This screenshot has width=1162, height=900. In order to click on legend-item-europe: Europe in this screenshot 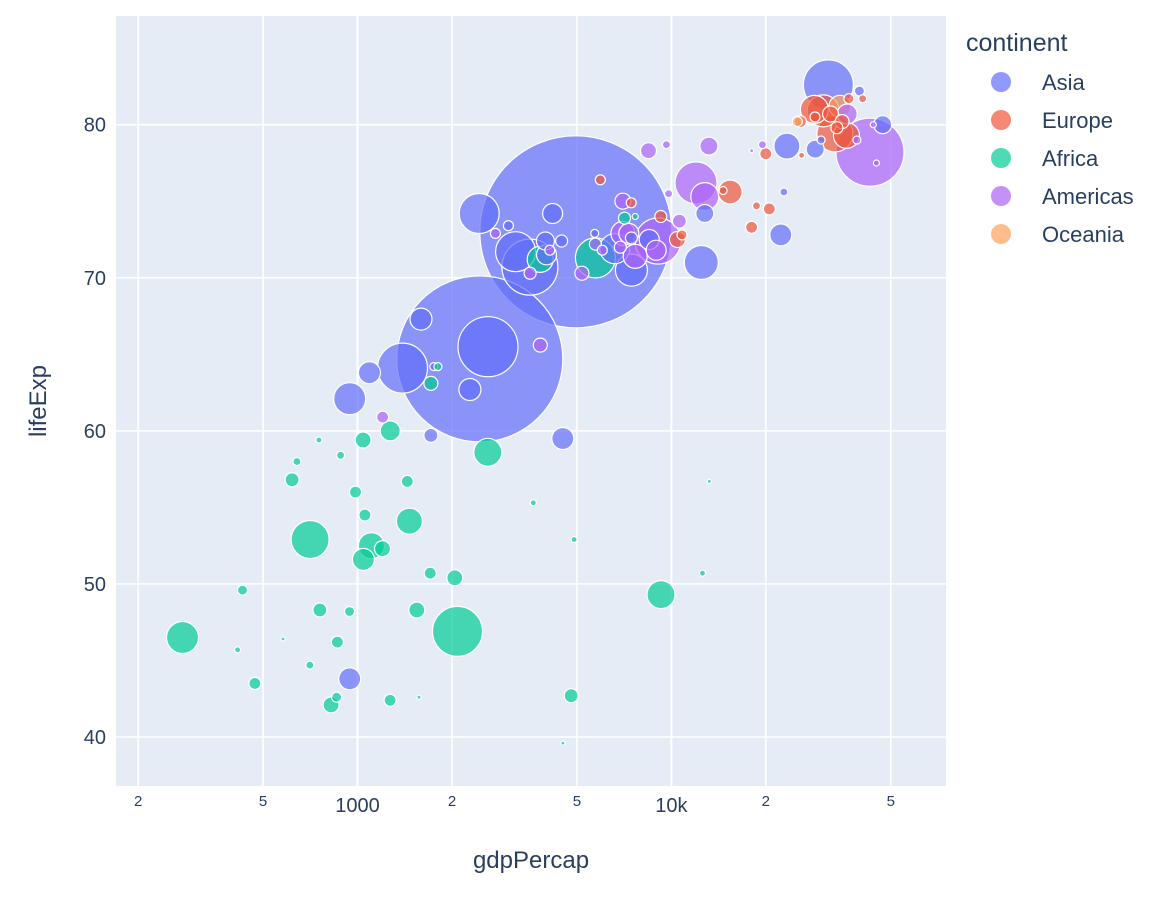, I will do `click(1052, 120)`.